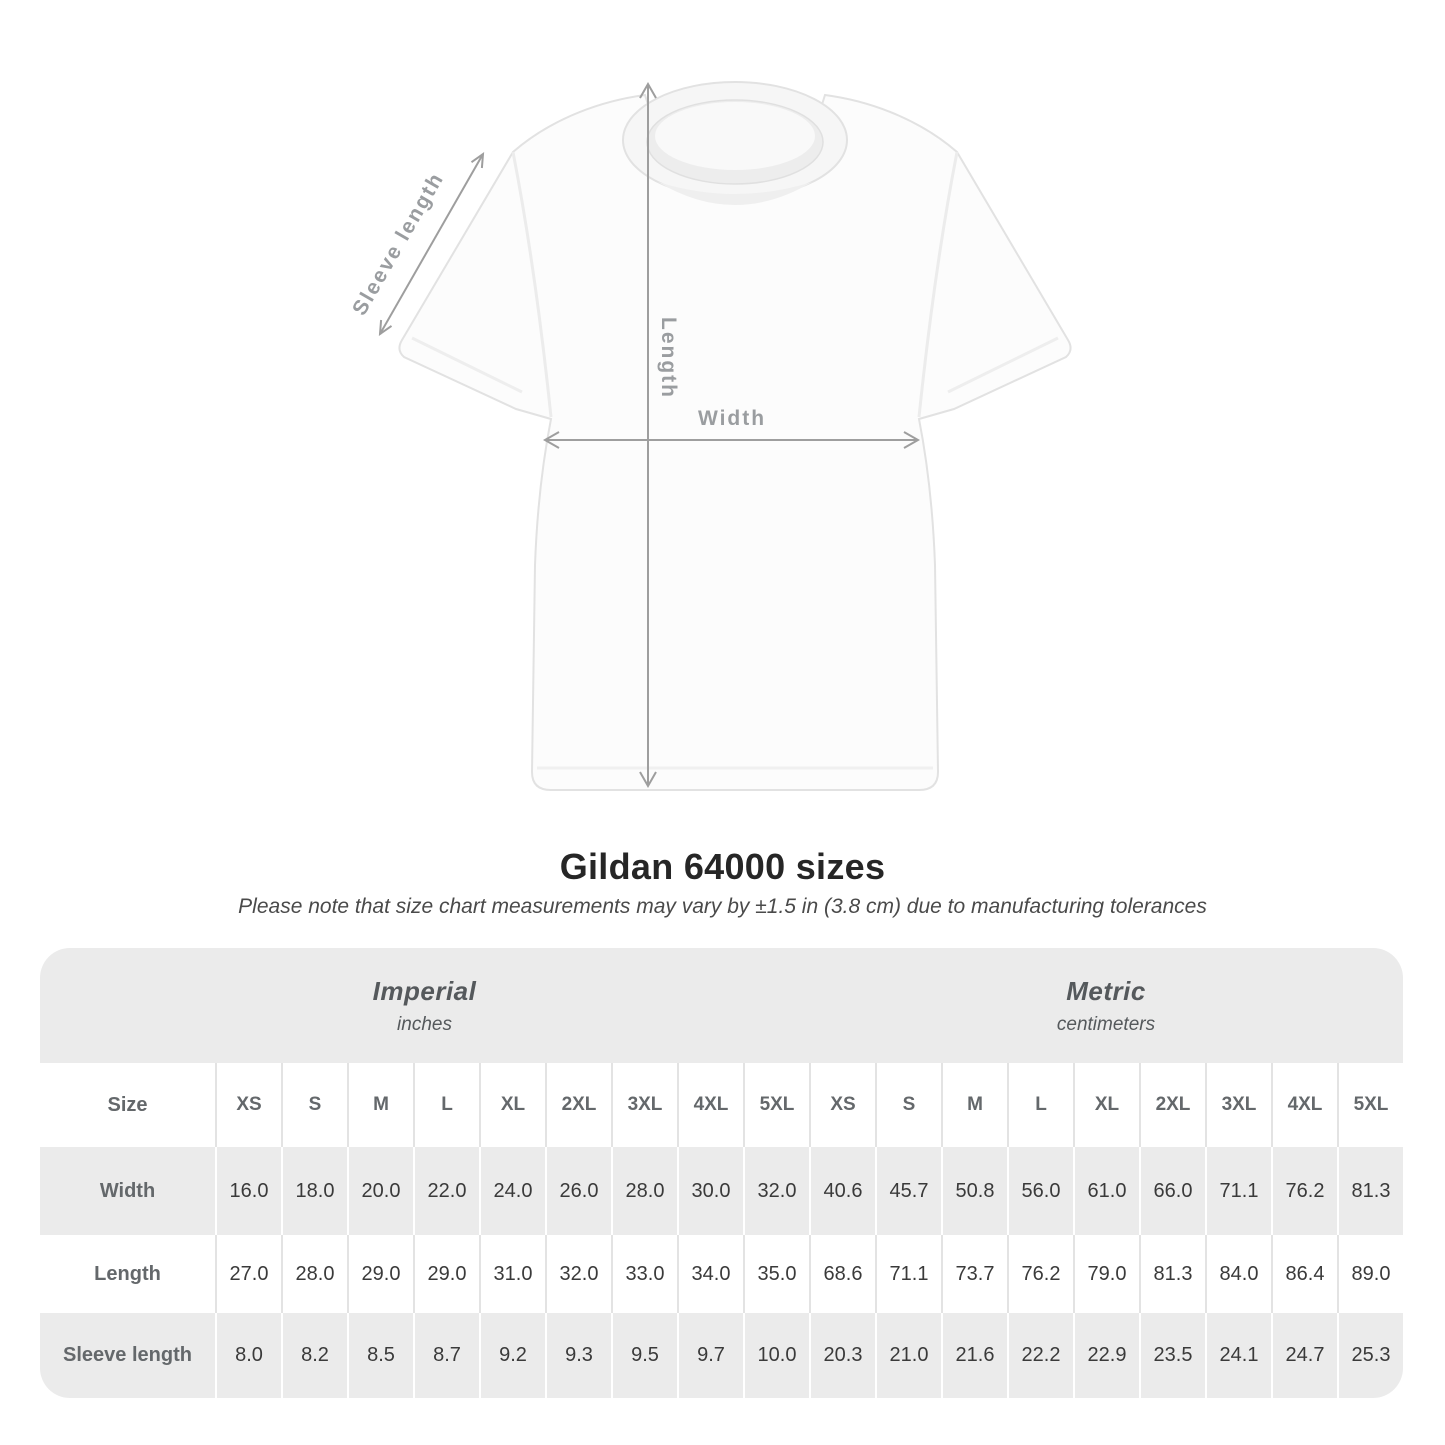 Image resolution: width=1445 pixels, height=1445 pixels. Describe the element at coordinates (1106, 1024) in the screenshot. I see `metric-unit-label: centimeters` at that location.